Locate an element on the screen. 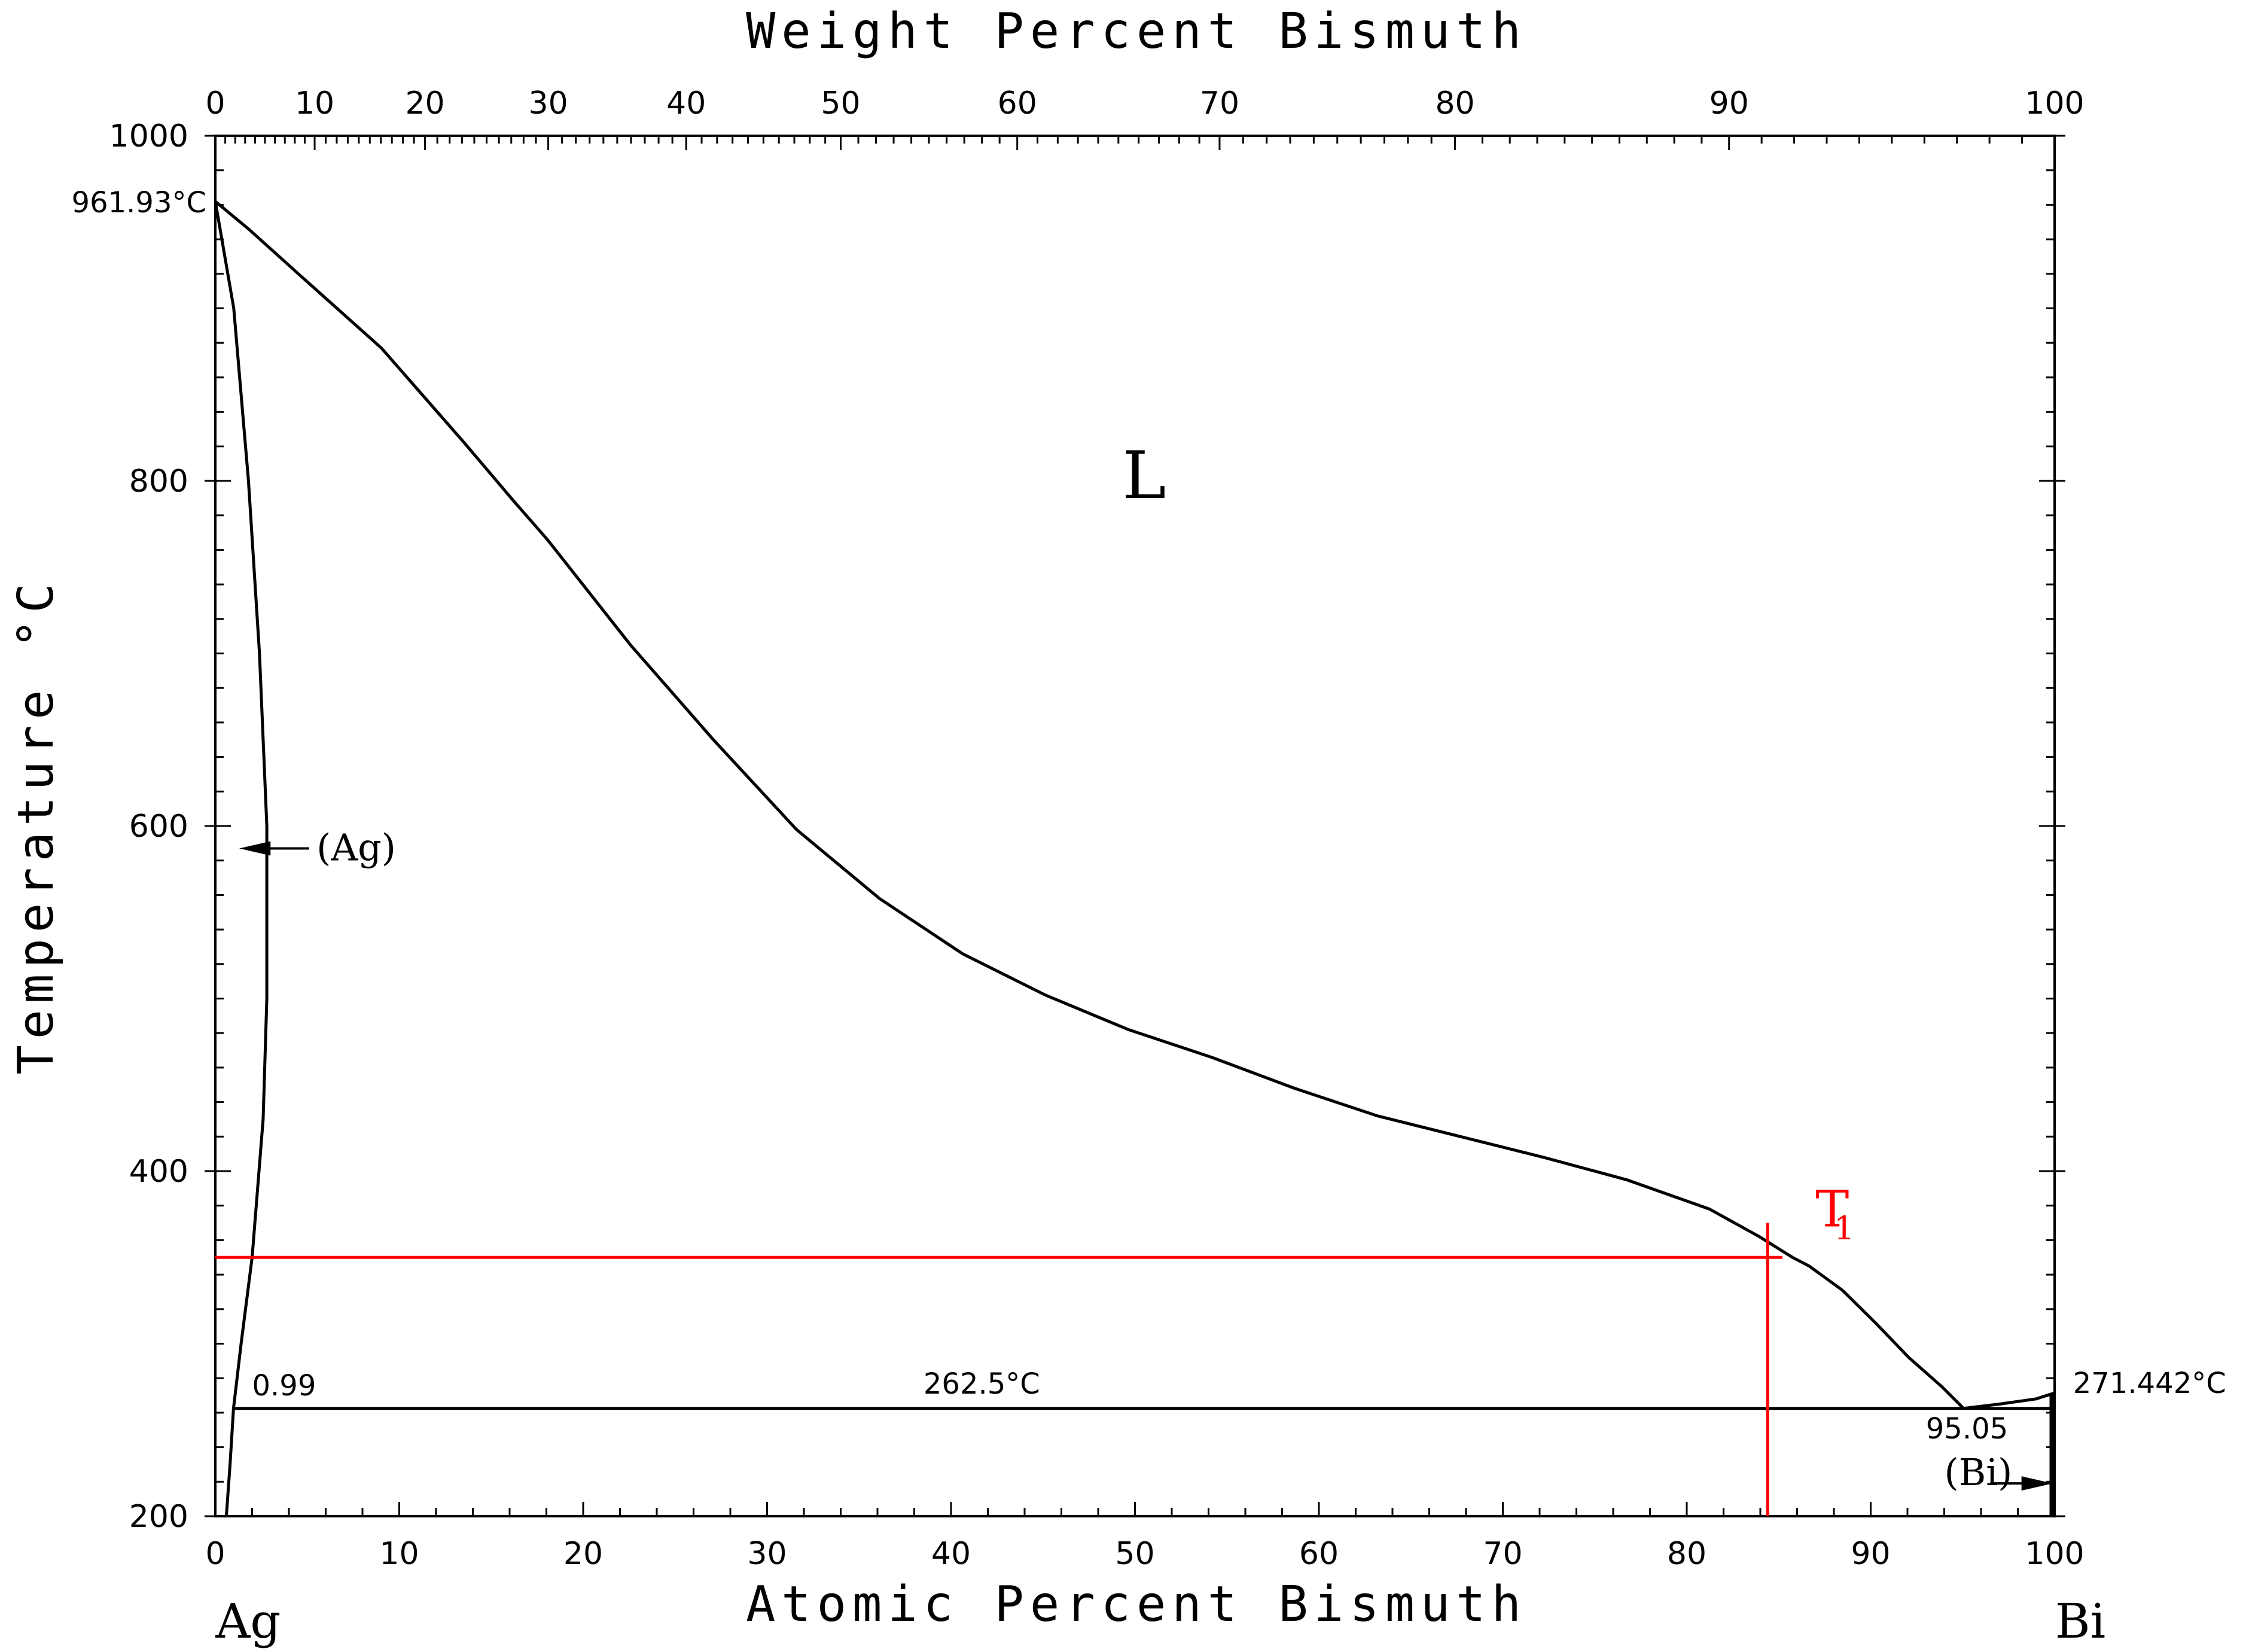  annotation-label: (Ag) is located at coordinates (356, 848).